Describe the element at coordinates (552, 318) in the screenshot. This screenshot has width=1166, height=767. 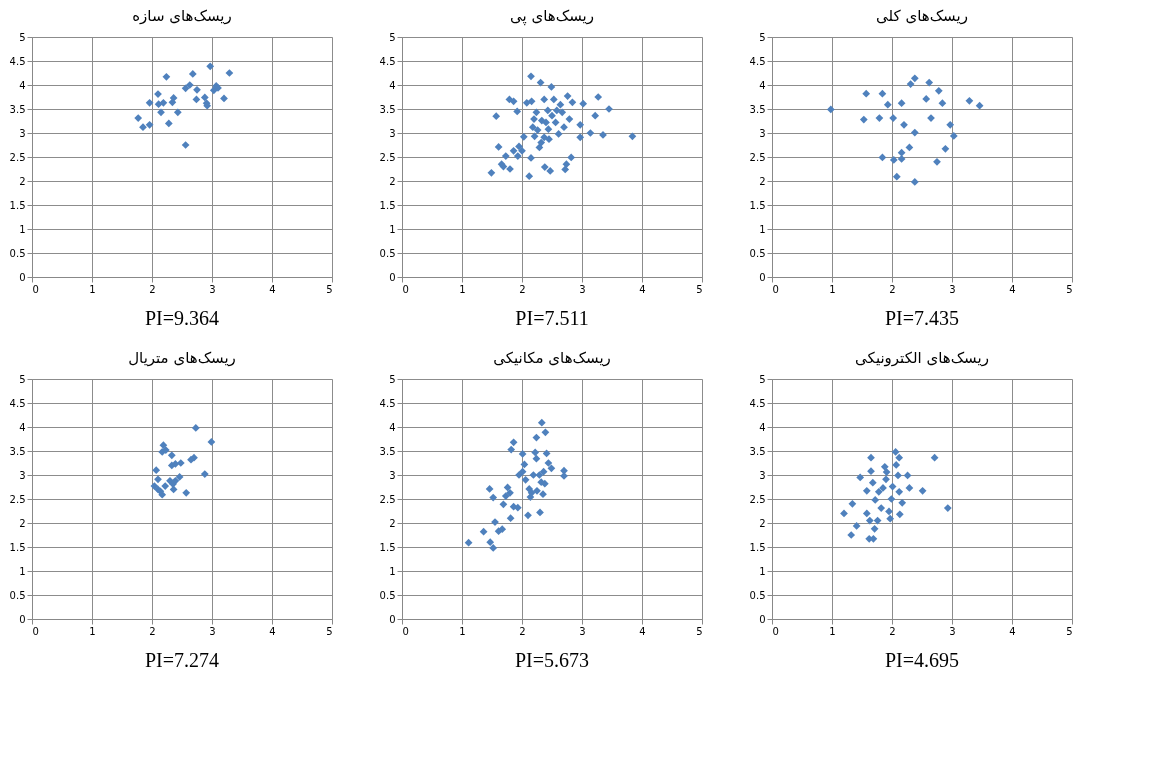
I see `text: PI=7.511` at that location.